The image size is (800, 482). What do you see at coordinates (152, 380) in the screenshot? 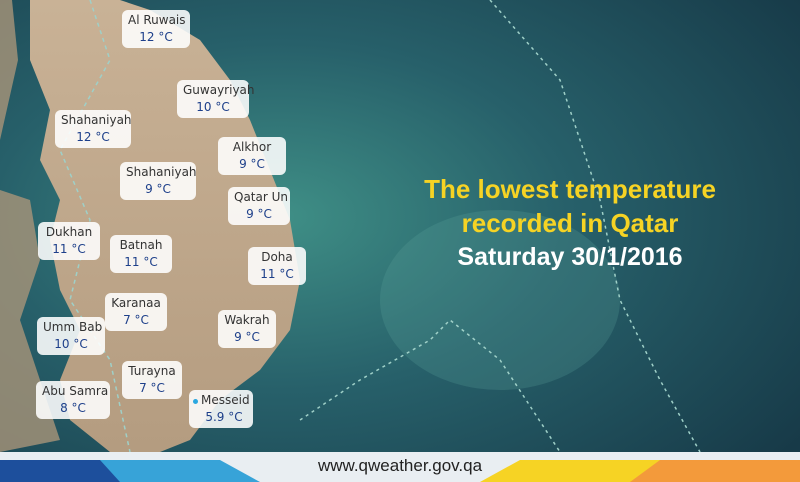
I see `station-box: Turayna 7 °C` at bounding box center [152, 380].